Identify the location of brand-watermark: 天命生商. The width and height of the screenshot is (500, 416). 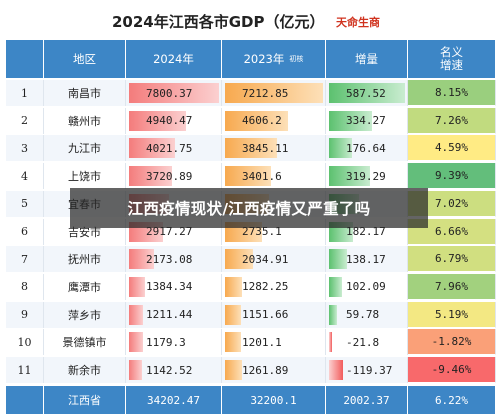
(358, 22).